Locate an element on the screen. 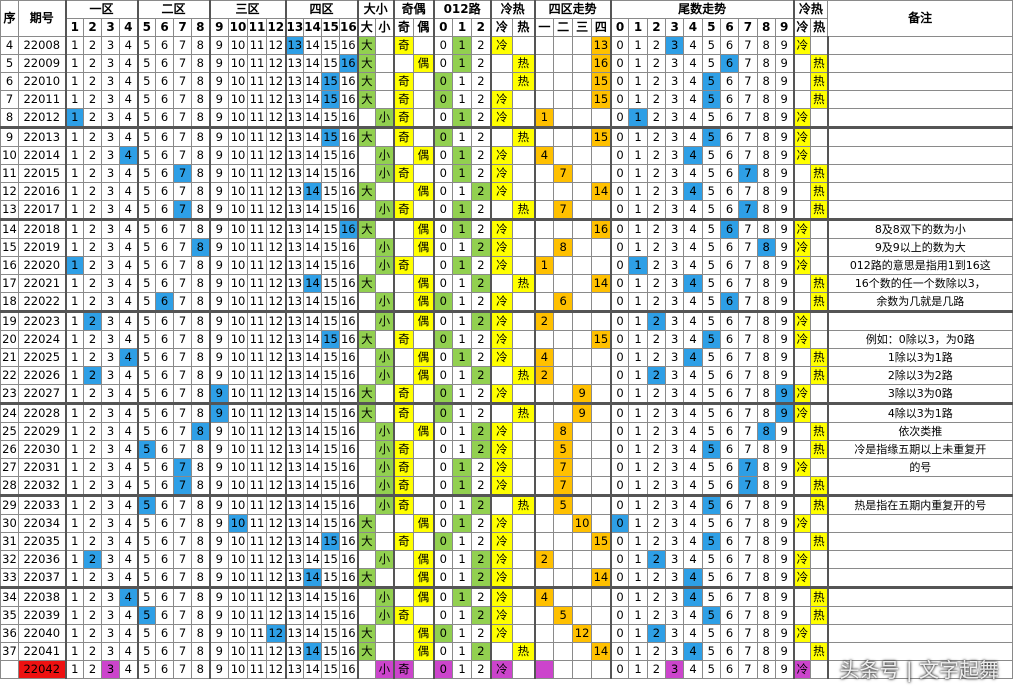  road-hit: 2 is located at coordinates (481, 375).